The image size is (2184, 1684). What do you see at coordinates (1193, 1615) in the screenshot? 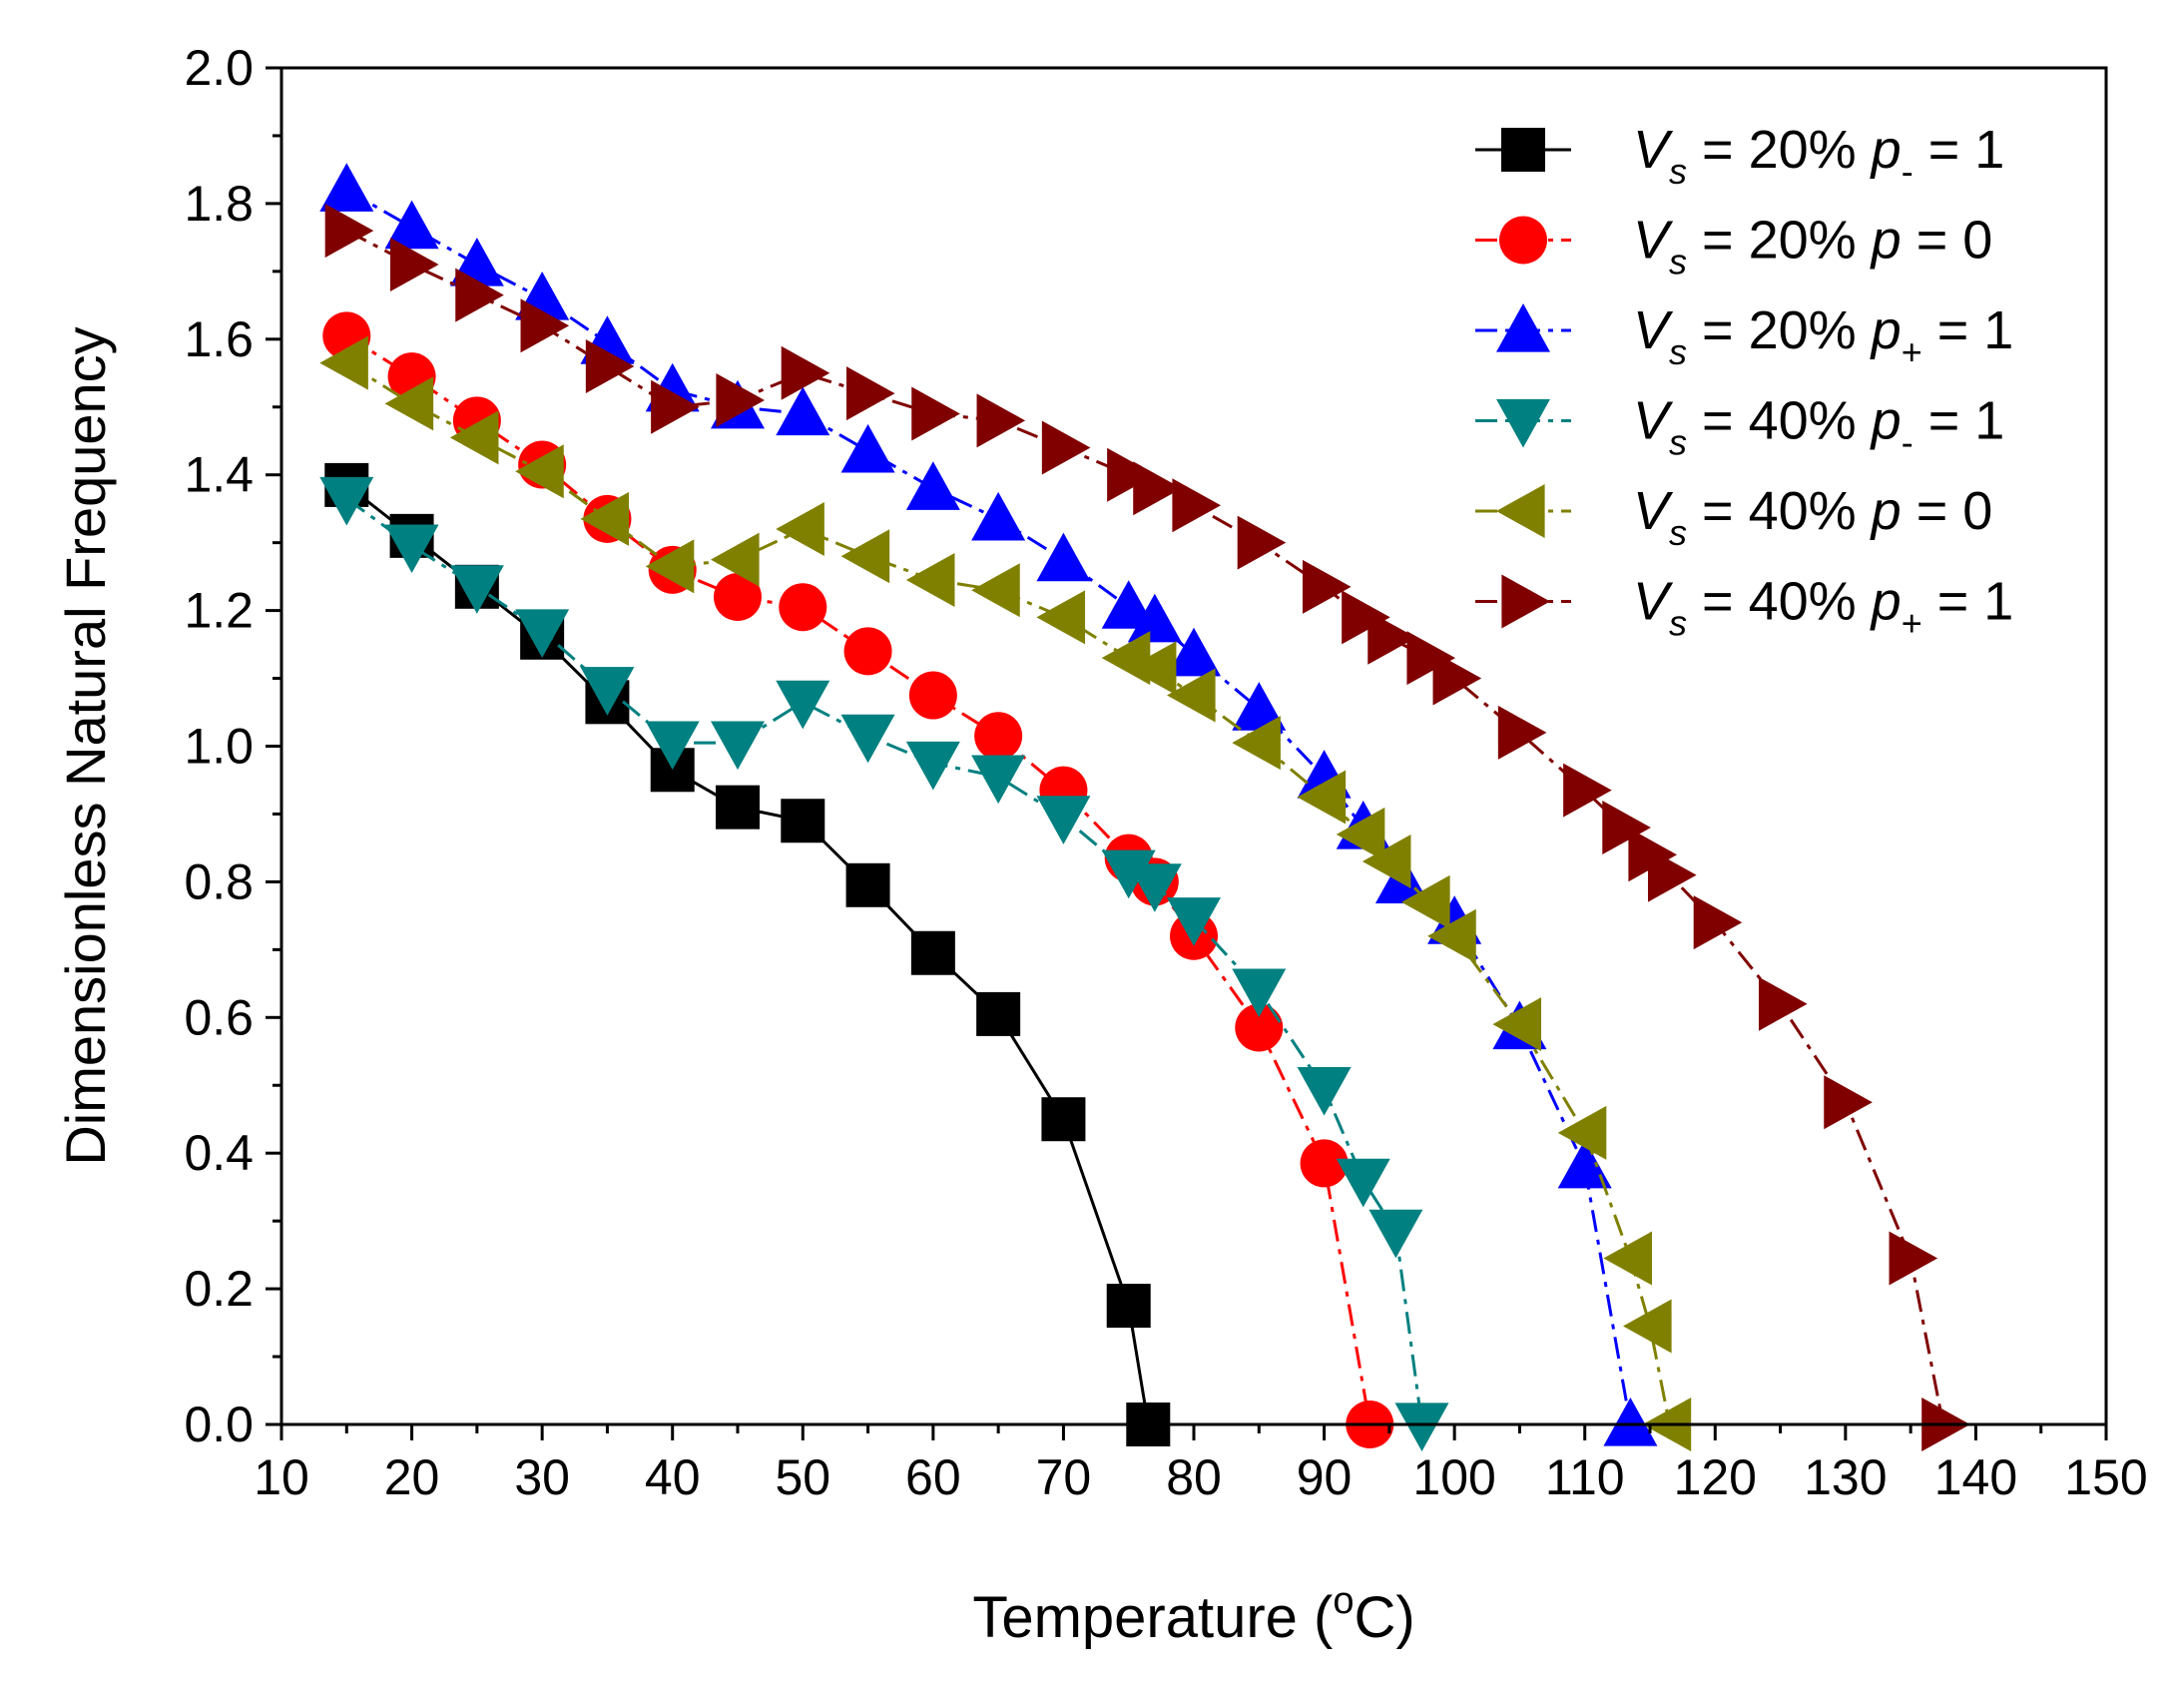
I see `x-axis-label: Temperature (oC)` at bounding box center [1193, 1615].